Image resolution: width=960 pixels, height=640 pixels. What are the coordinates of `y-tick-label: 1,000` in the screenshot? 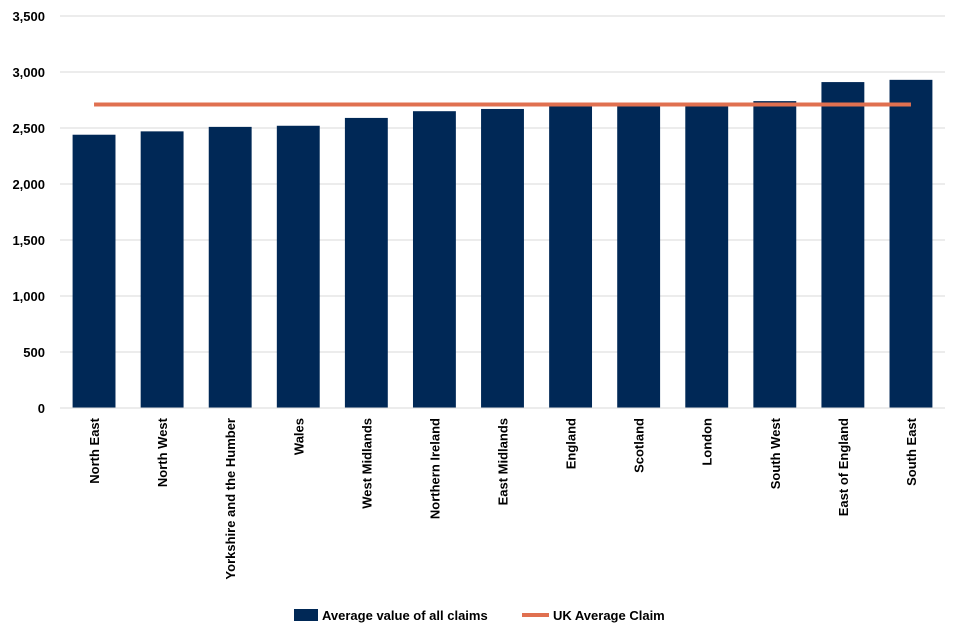 It's located at (28, 296).